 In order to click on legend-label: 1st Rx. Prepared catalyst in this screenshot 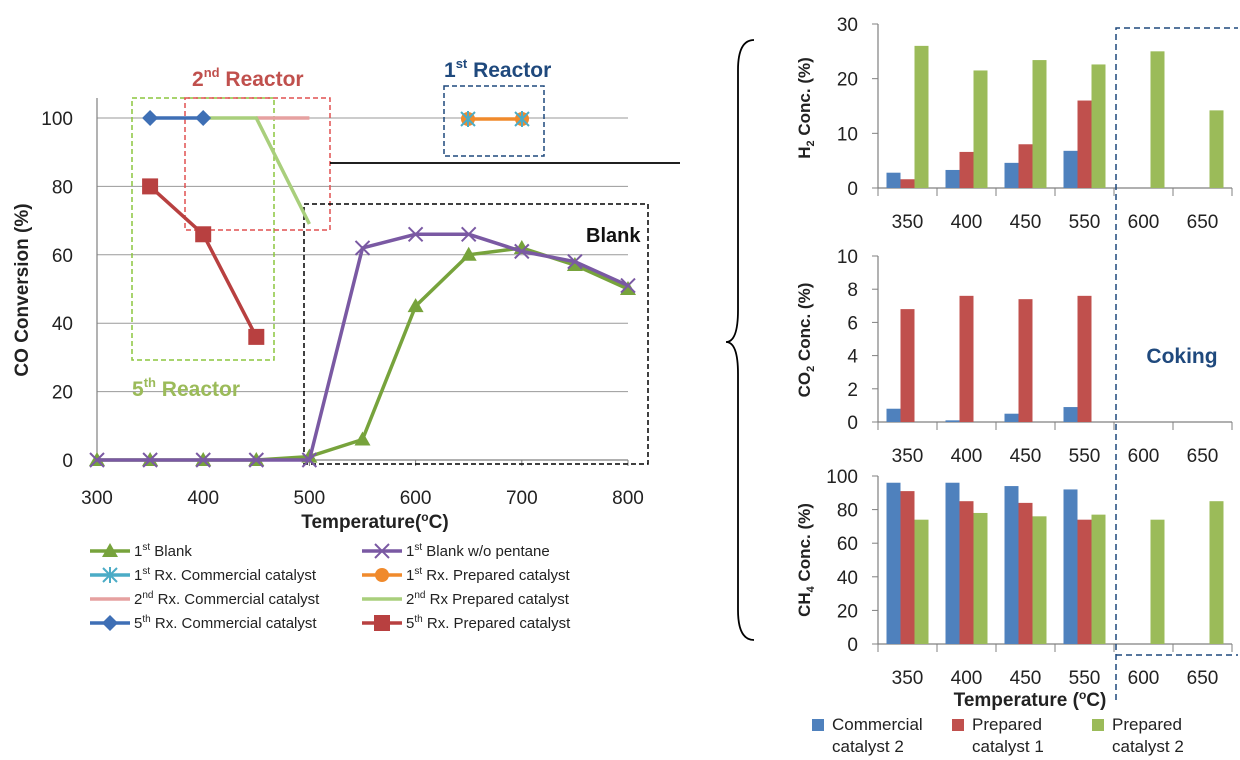, I will do `click(488, 575)`.